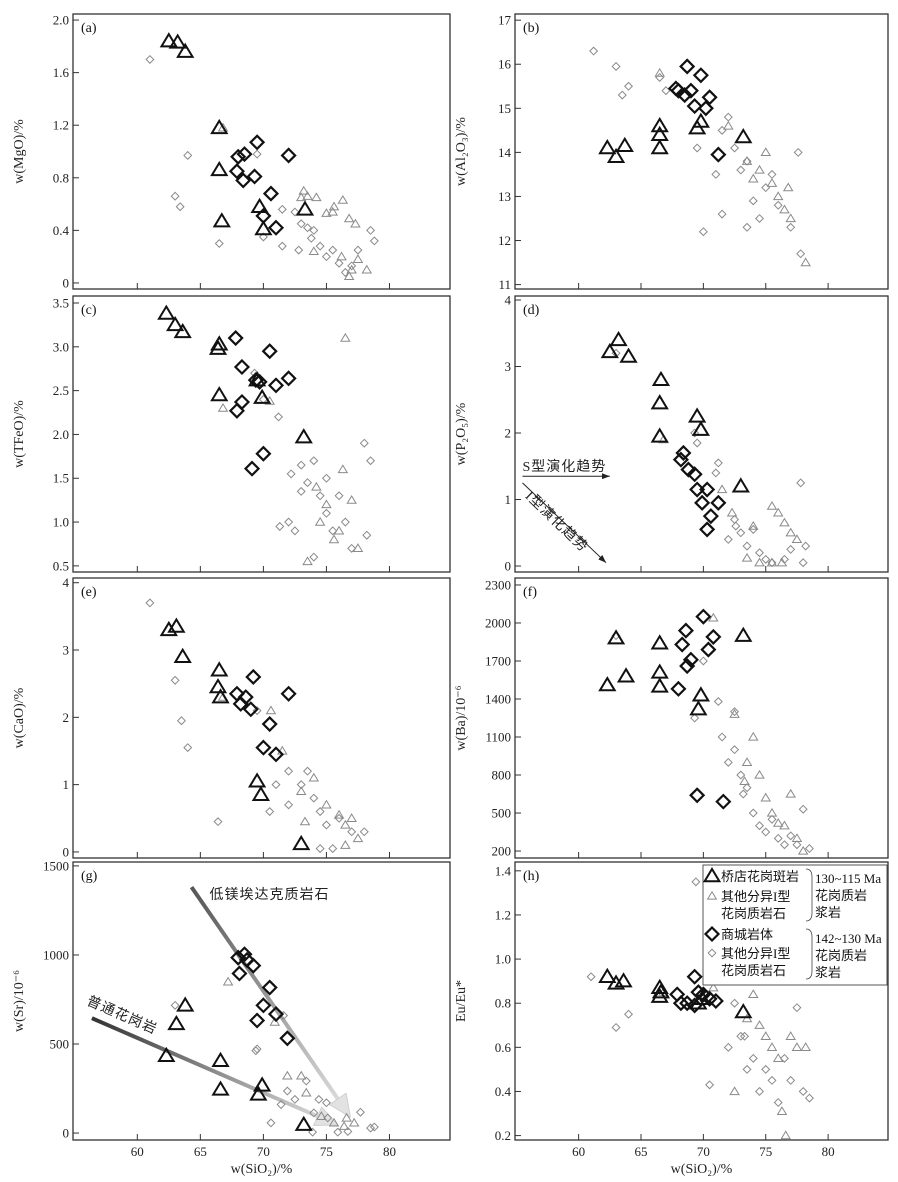 The width and height of the screenshot is (898, 1182). What do you see at coordinates (809, 954) in the screenshot?
I see `legend-bracket` at bounding box center [809, 954].